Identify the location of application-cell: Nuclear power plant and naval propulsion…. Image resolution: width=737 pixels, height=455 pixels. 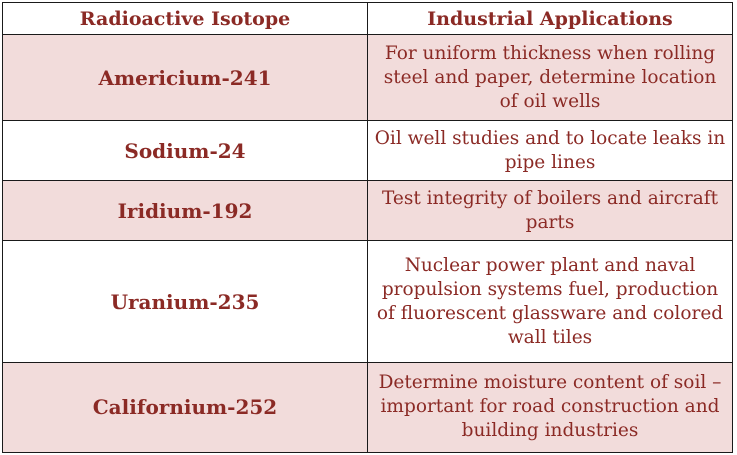
(550, 301).